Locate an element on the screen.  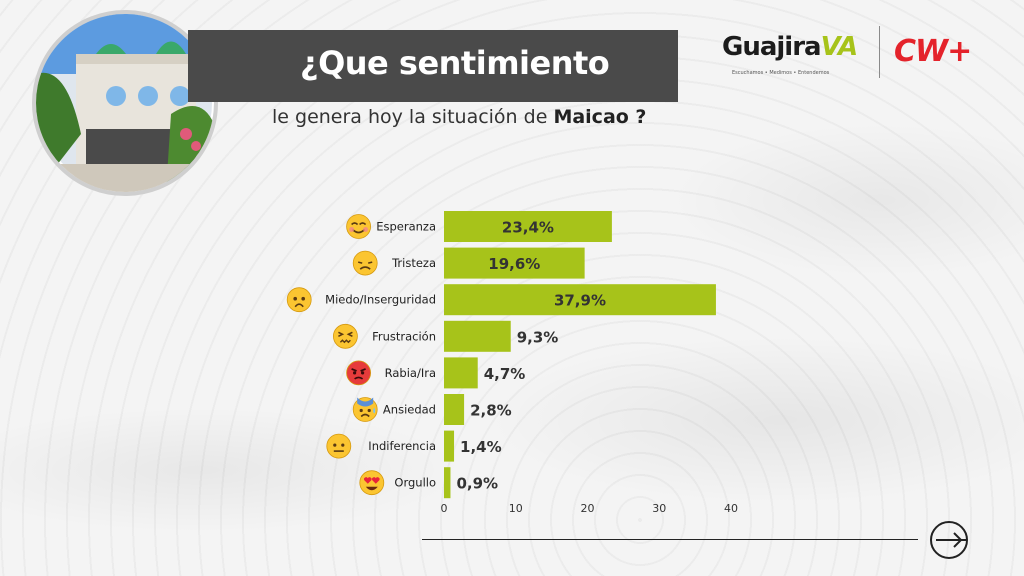
data-label: 37,9% is located at coordinates (580, 301).